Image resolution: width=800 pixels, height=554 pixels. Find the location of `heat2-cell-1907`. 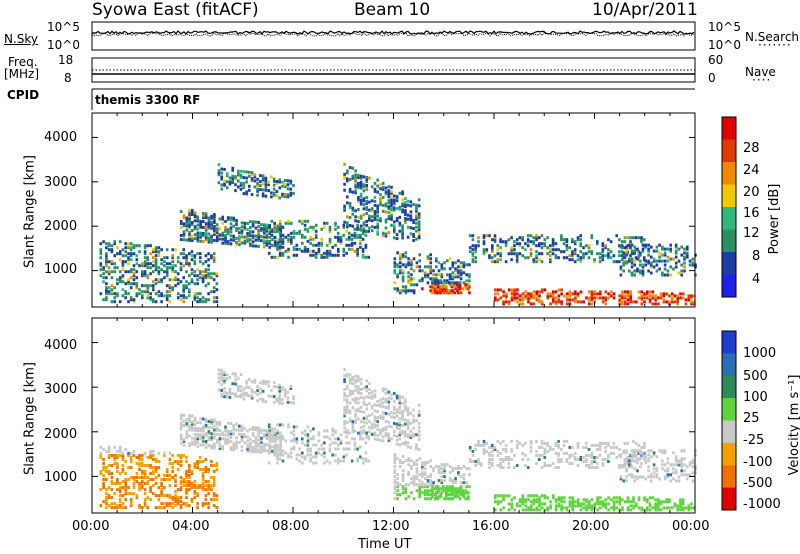

heat2-cell-1907 is located at coordinates (537, 500).